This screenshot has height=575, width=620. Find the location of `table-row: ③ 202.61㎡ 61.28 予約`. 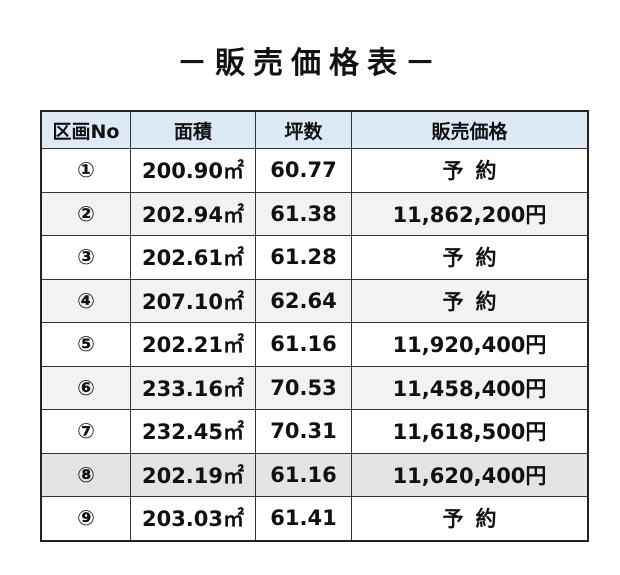

table-row: ③ 202.61㎡ 61.28 予約 is located at coordinates (314, 257).